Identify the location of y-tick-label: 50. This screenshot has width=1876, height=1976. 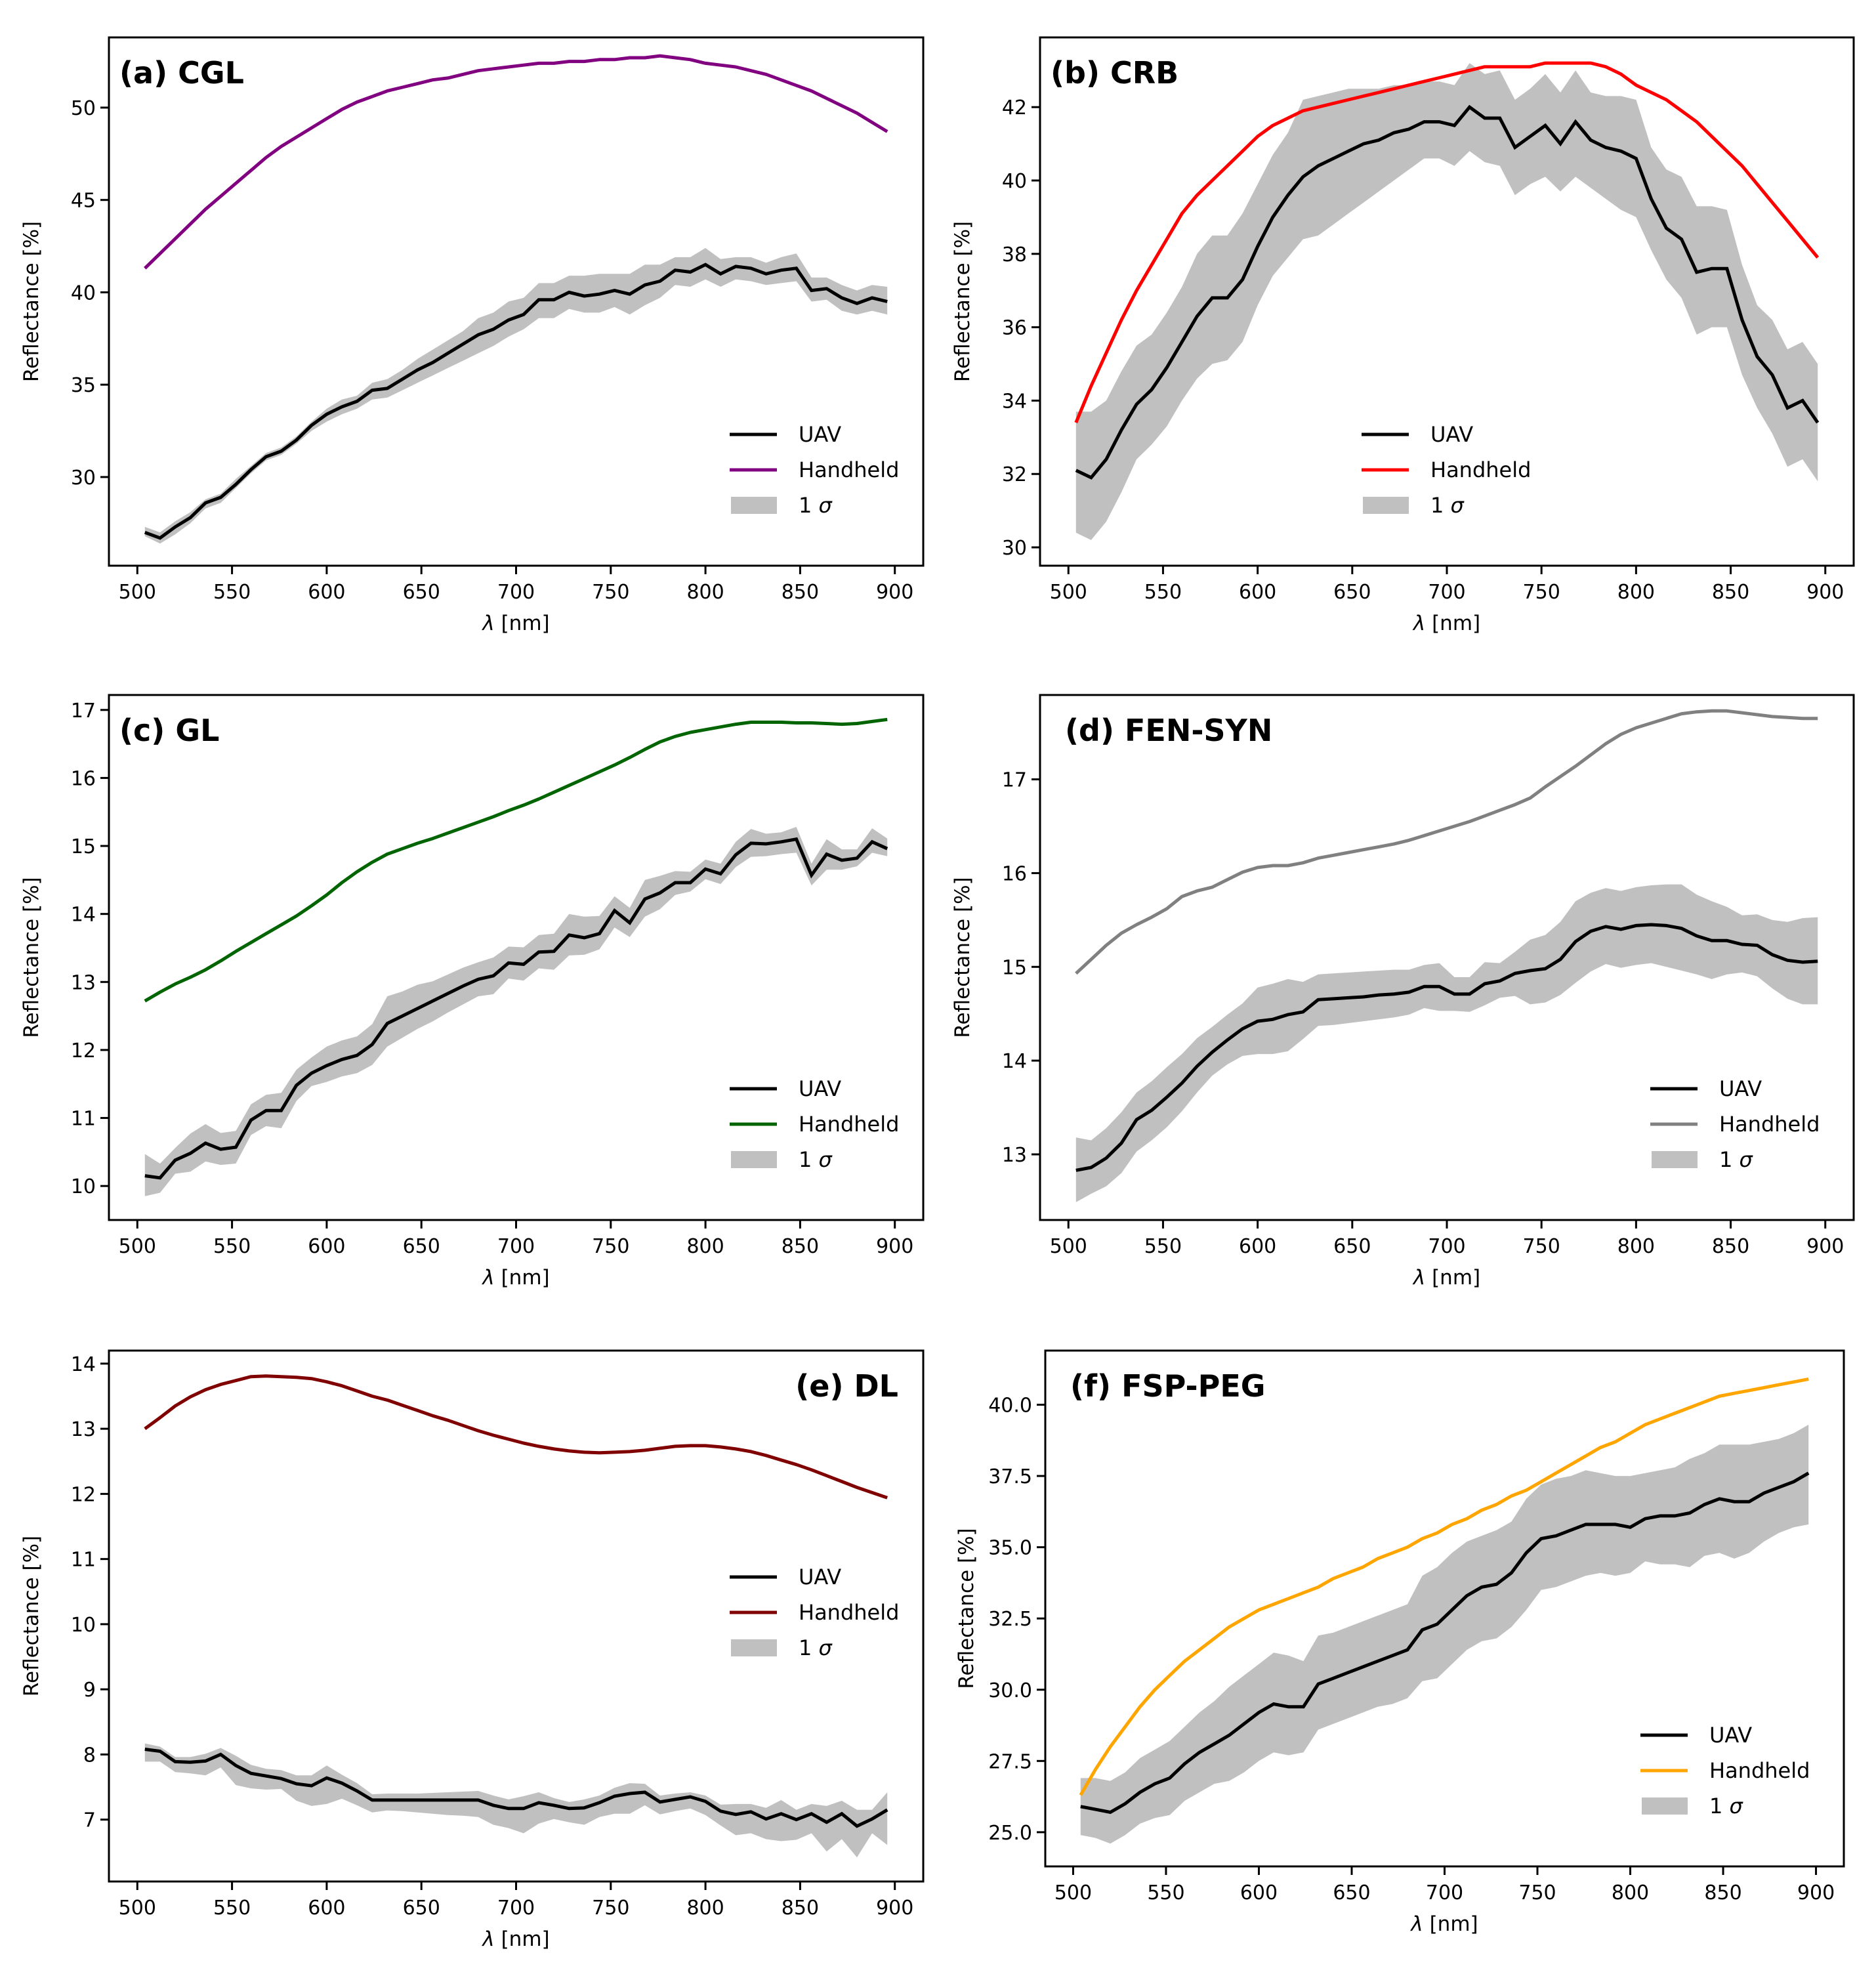
(84, 108).